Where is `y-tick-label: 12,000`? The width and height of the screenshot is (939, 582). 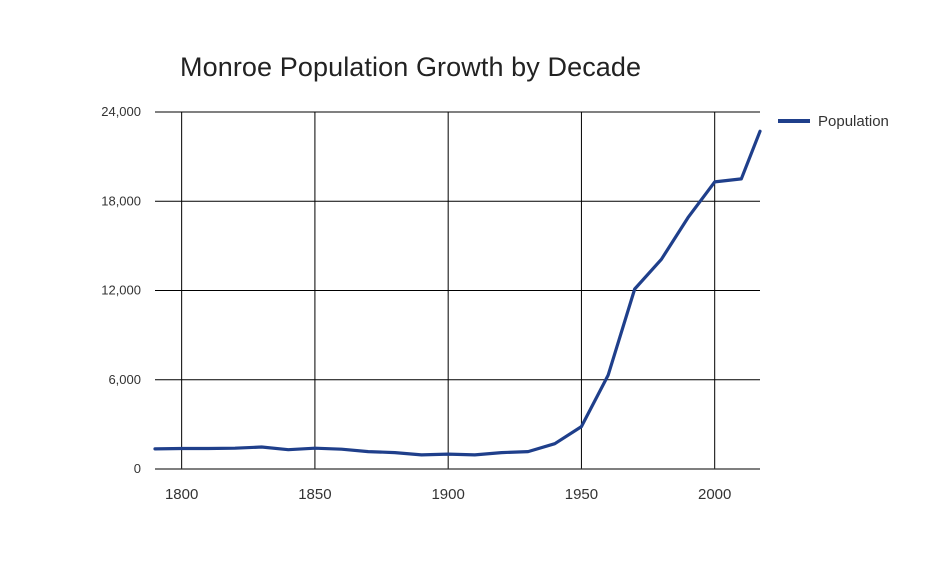 y-tick-label: 12,000 is located at coordinates (121, 290).